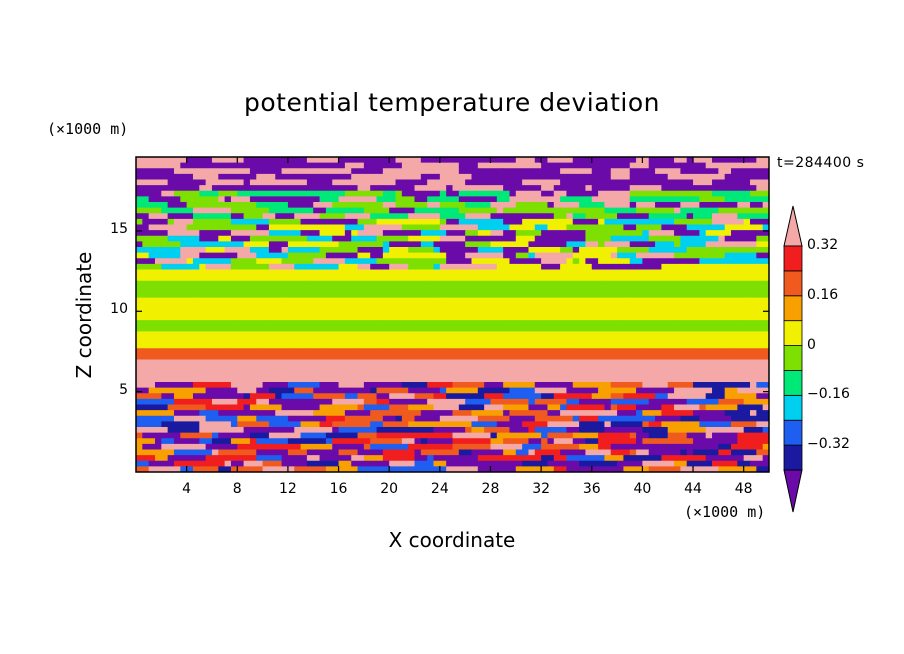 Image resolution: width=904 pixels, height=654 pixels. Describe the element at coordinates (828, 394) in the screenshot. I see `colorbar-label: −0.16` at that location.